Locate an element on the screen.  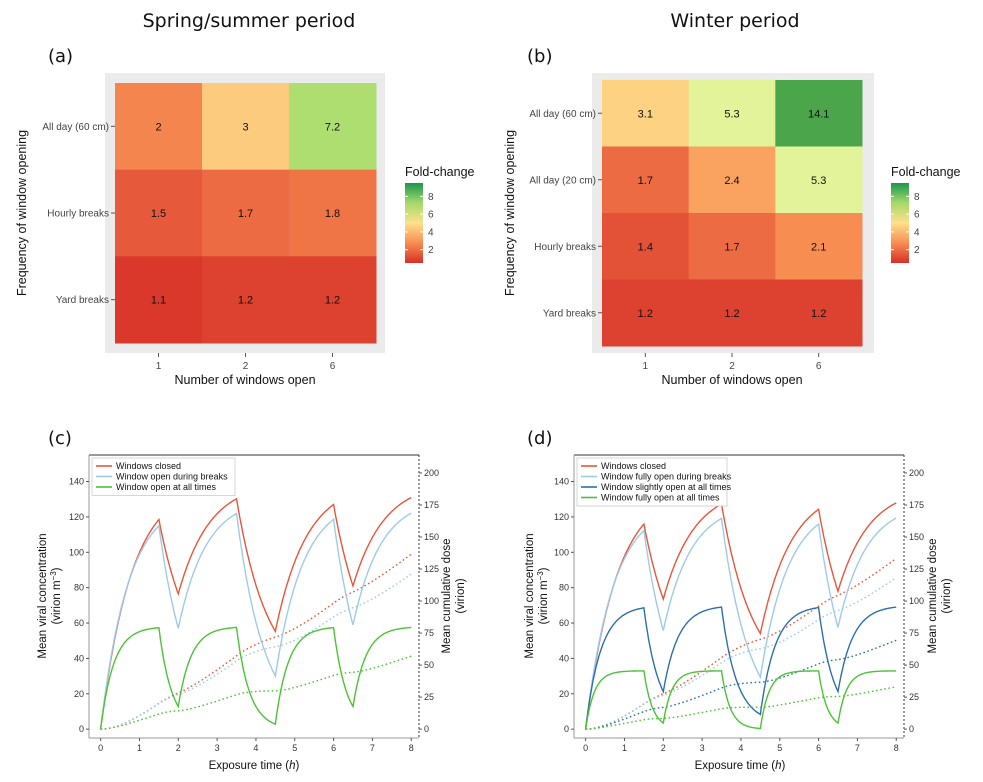
y2-tick-label: 150 is located at coordinates (916, 537).